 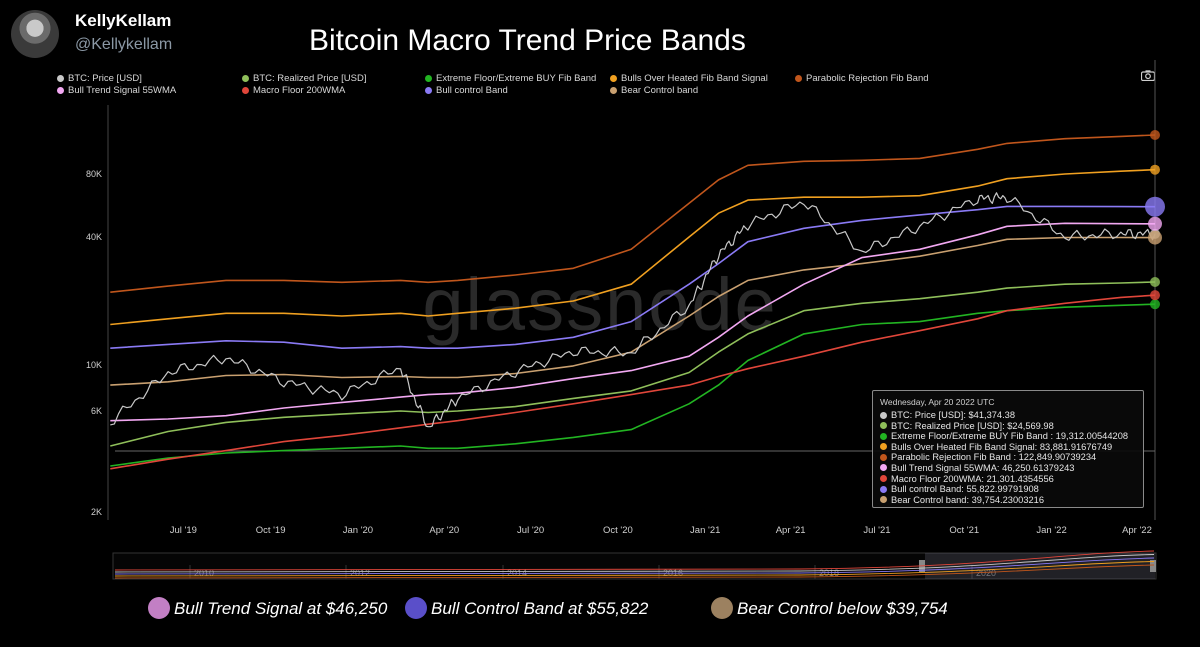 What do you see at coordinates (281, 608) in the screenshot?
I see `annotation-text: Bull Trend Signal at $46,250` at bounding box center [281, 608].